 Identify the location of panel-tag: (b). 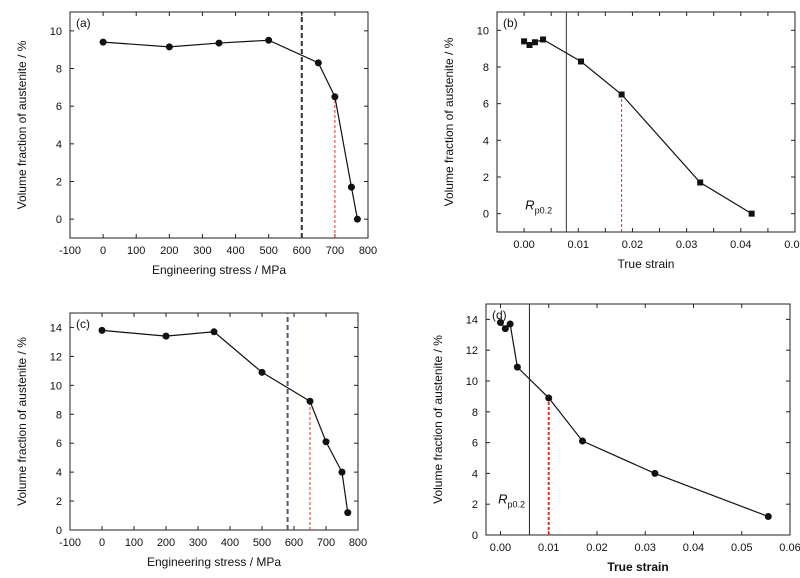
(510, 23).